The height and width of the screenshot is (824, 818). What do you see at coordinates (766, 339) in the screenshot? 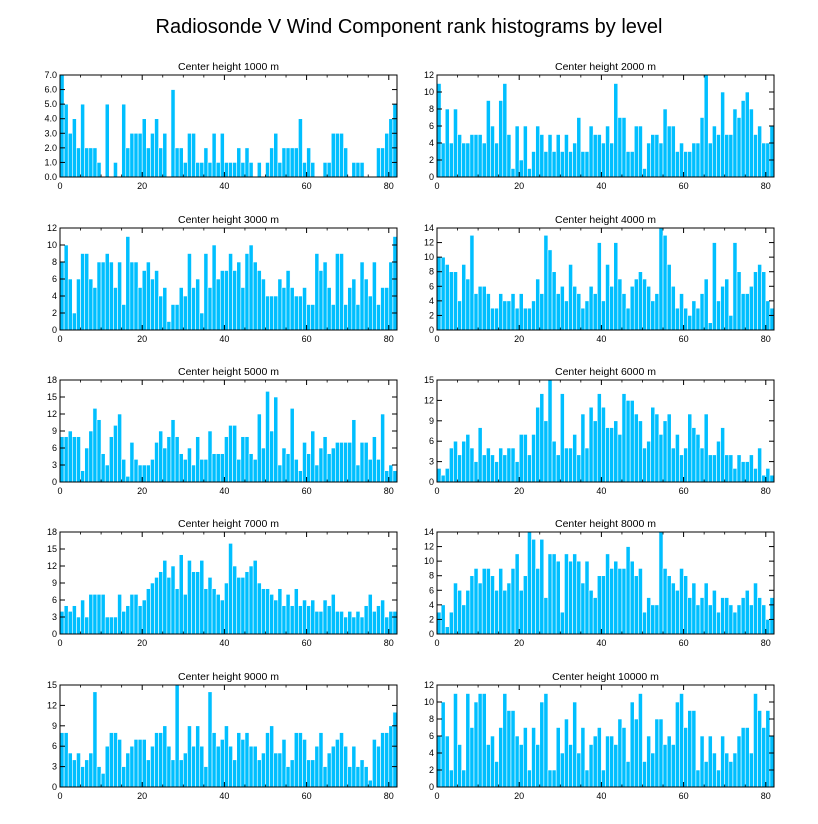
I see `x-tick-label: 80` at bounding box center [766, 339].